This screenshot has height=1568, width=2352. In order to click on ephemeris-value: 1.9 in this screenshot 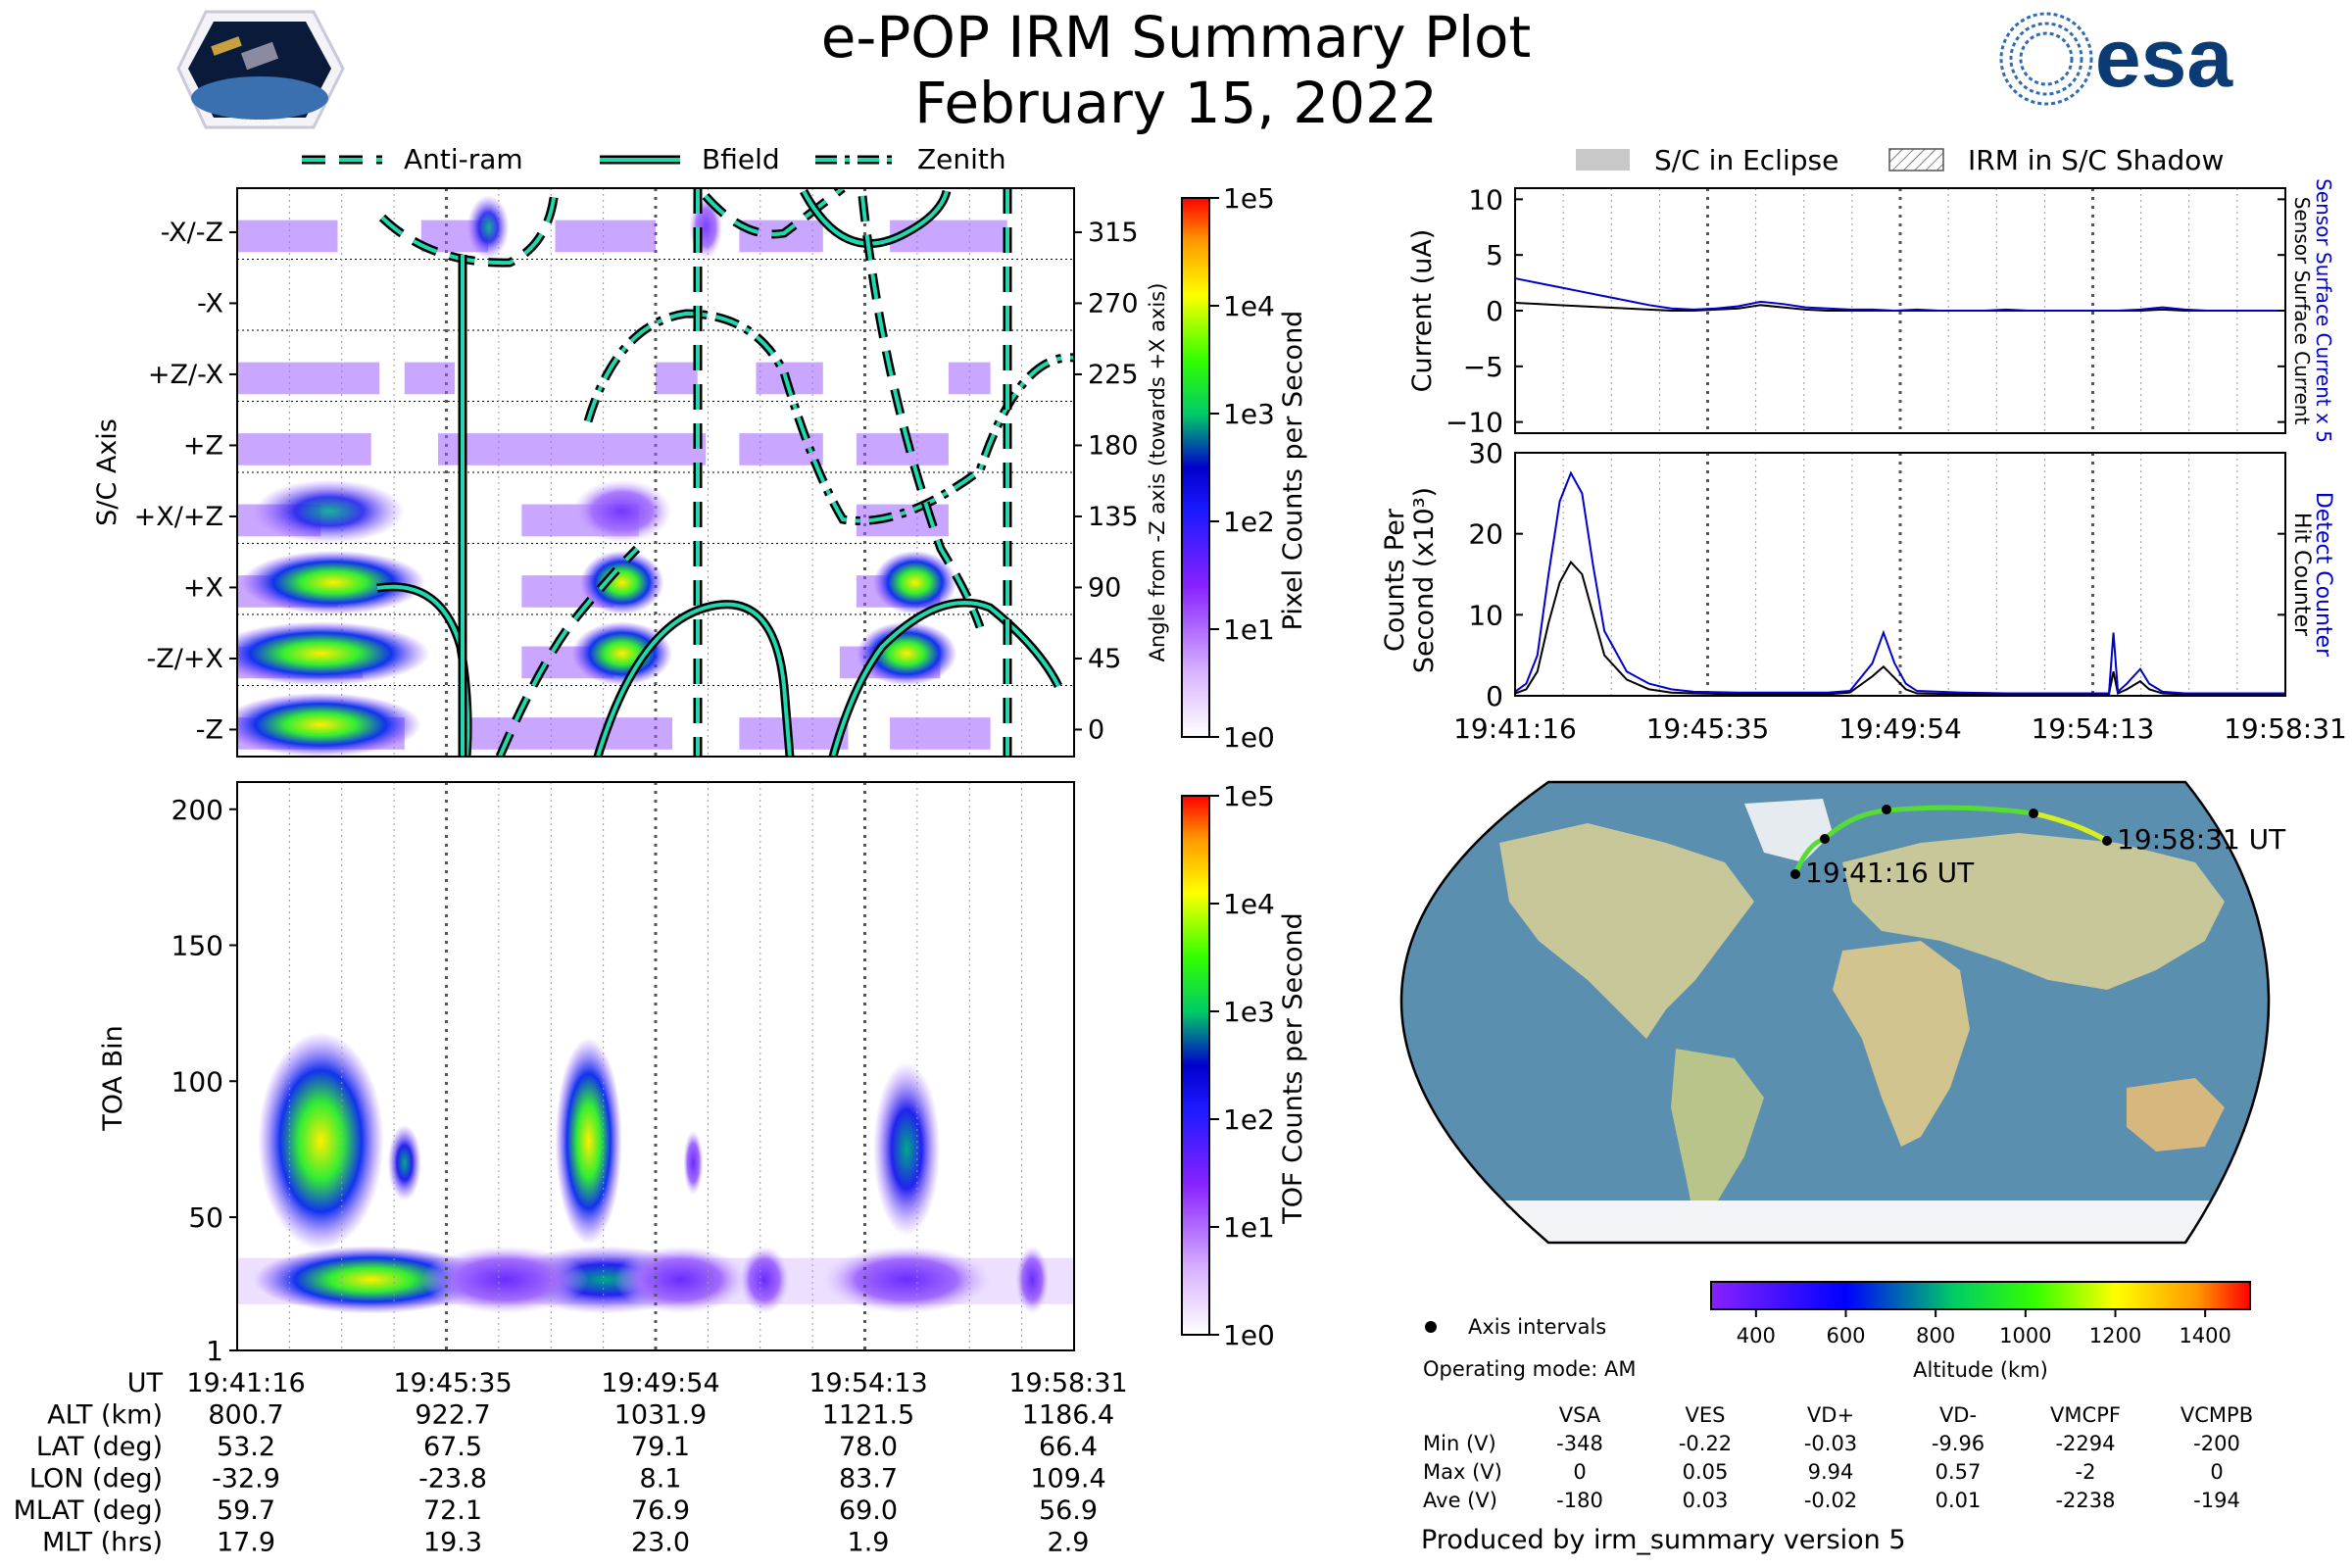, I will do `click(869, 1543)`.